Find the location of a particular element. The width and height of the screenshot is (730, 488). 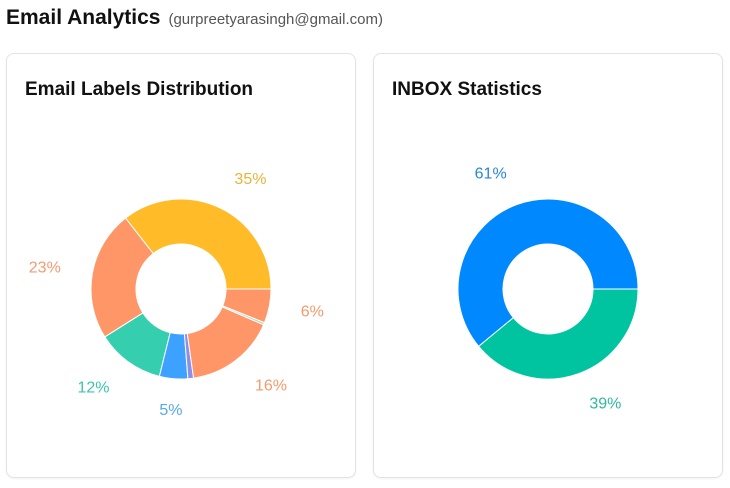

slice-percent-label: 12% is located at coordinates (94, 387).